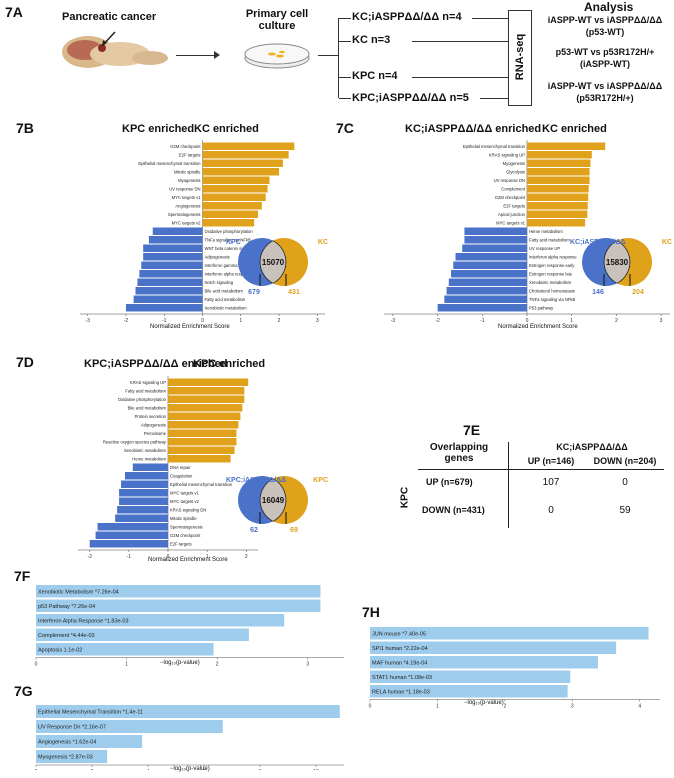  What do you see at coordinates (294, 292) in the screenshot?
I see `venn-right-count: 431` at bounding box center [294, 292].